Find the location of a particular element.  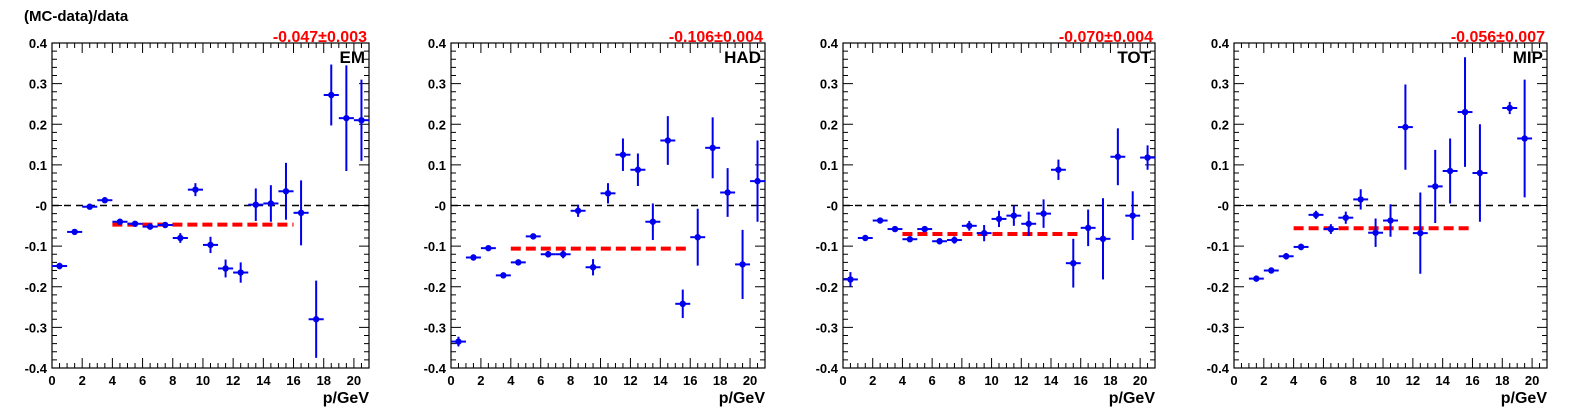

x-tick-label: 14 is located at coordinates (1051, 380).